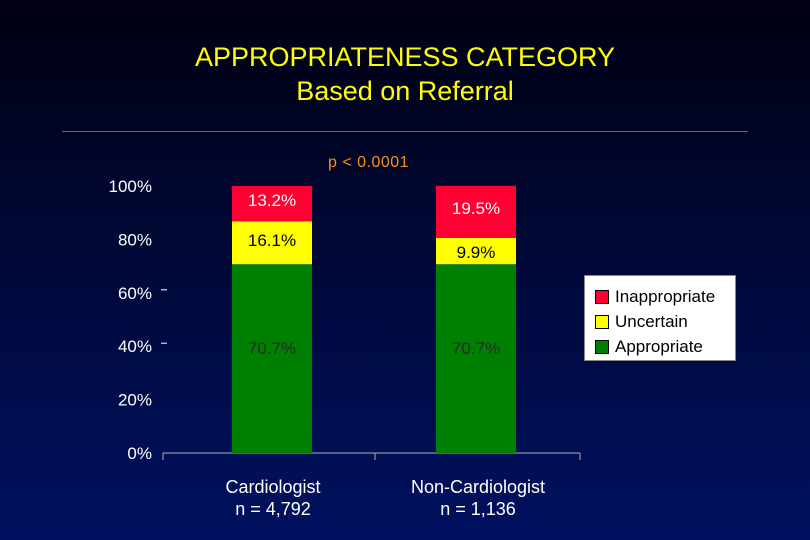  I want to click on legend-label-inappropriate: Inappropriate, so click(665, 296).